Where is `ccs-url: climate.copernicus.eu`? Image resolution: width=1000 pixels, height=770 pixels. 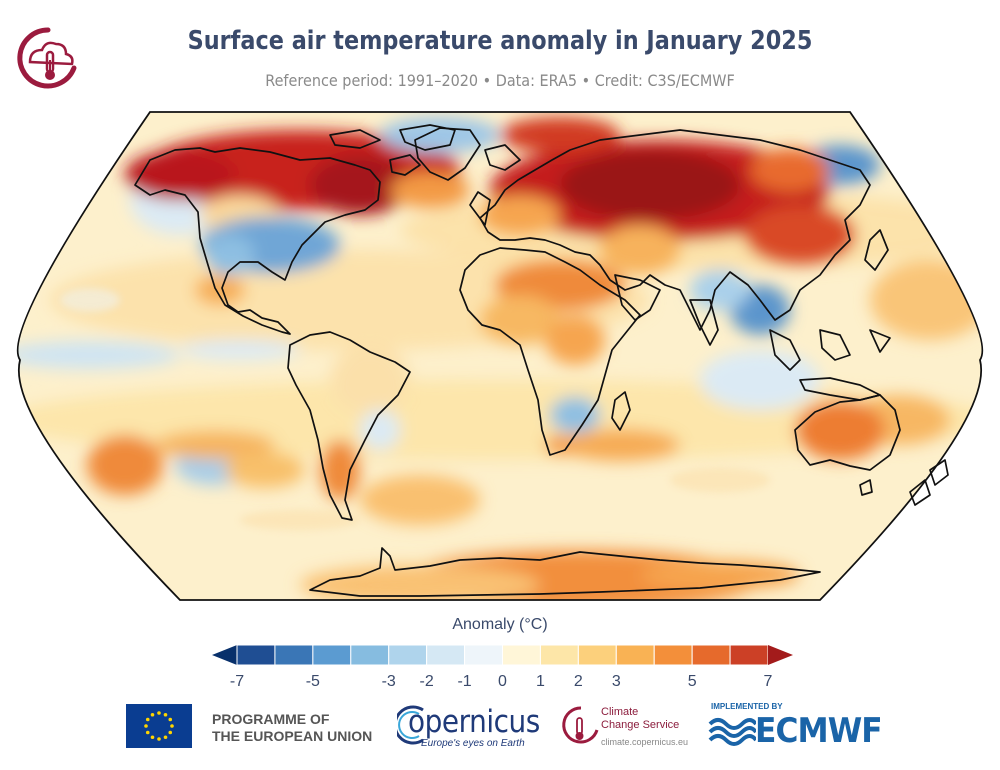
ccs-url: climate.copernicus.eu is located at coordinates (645, 742).